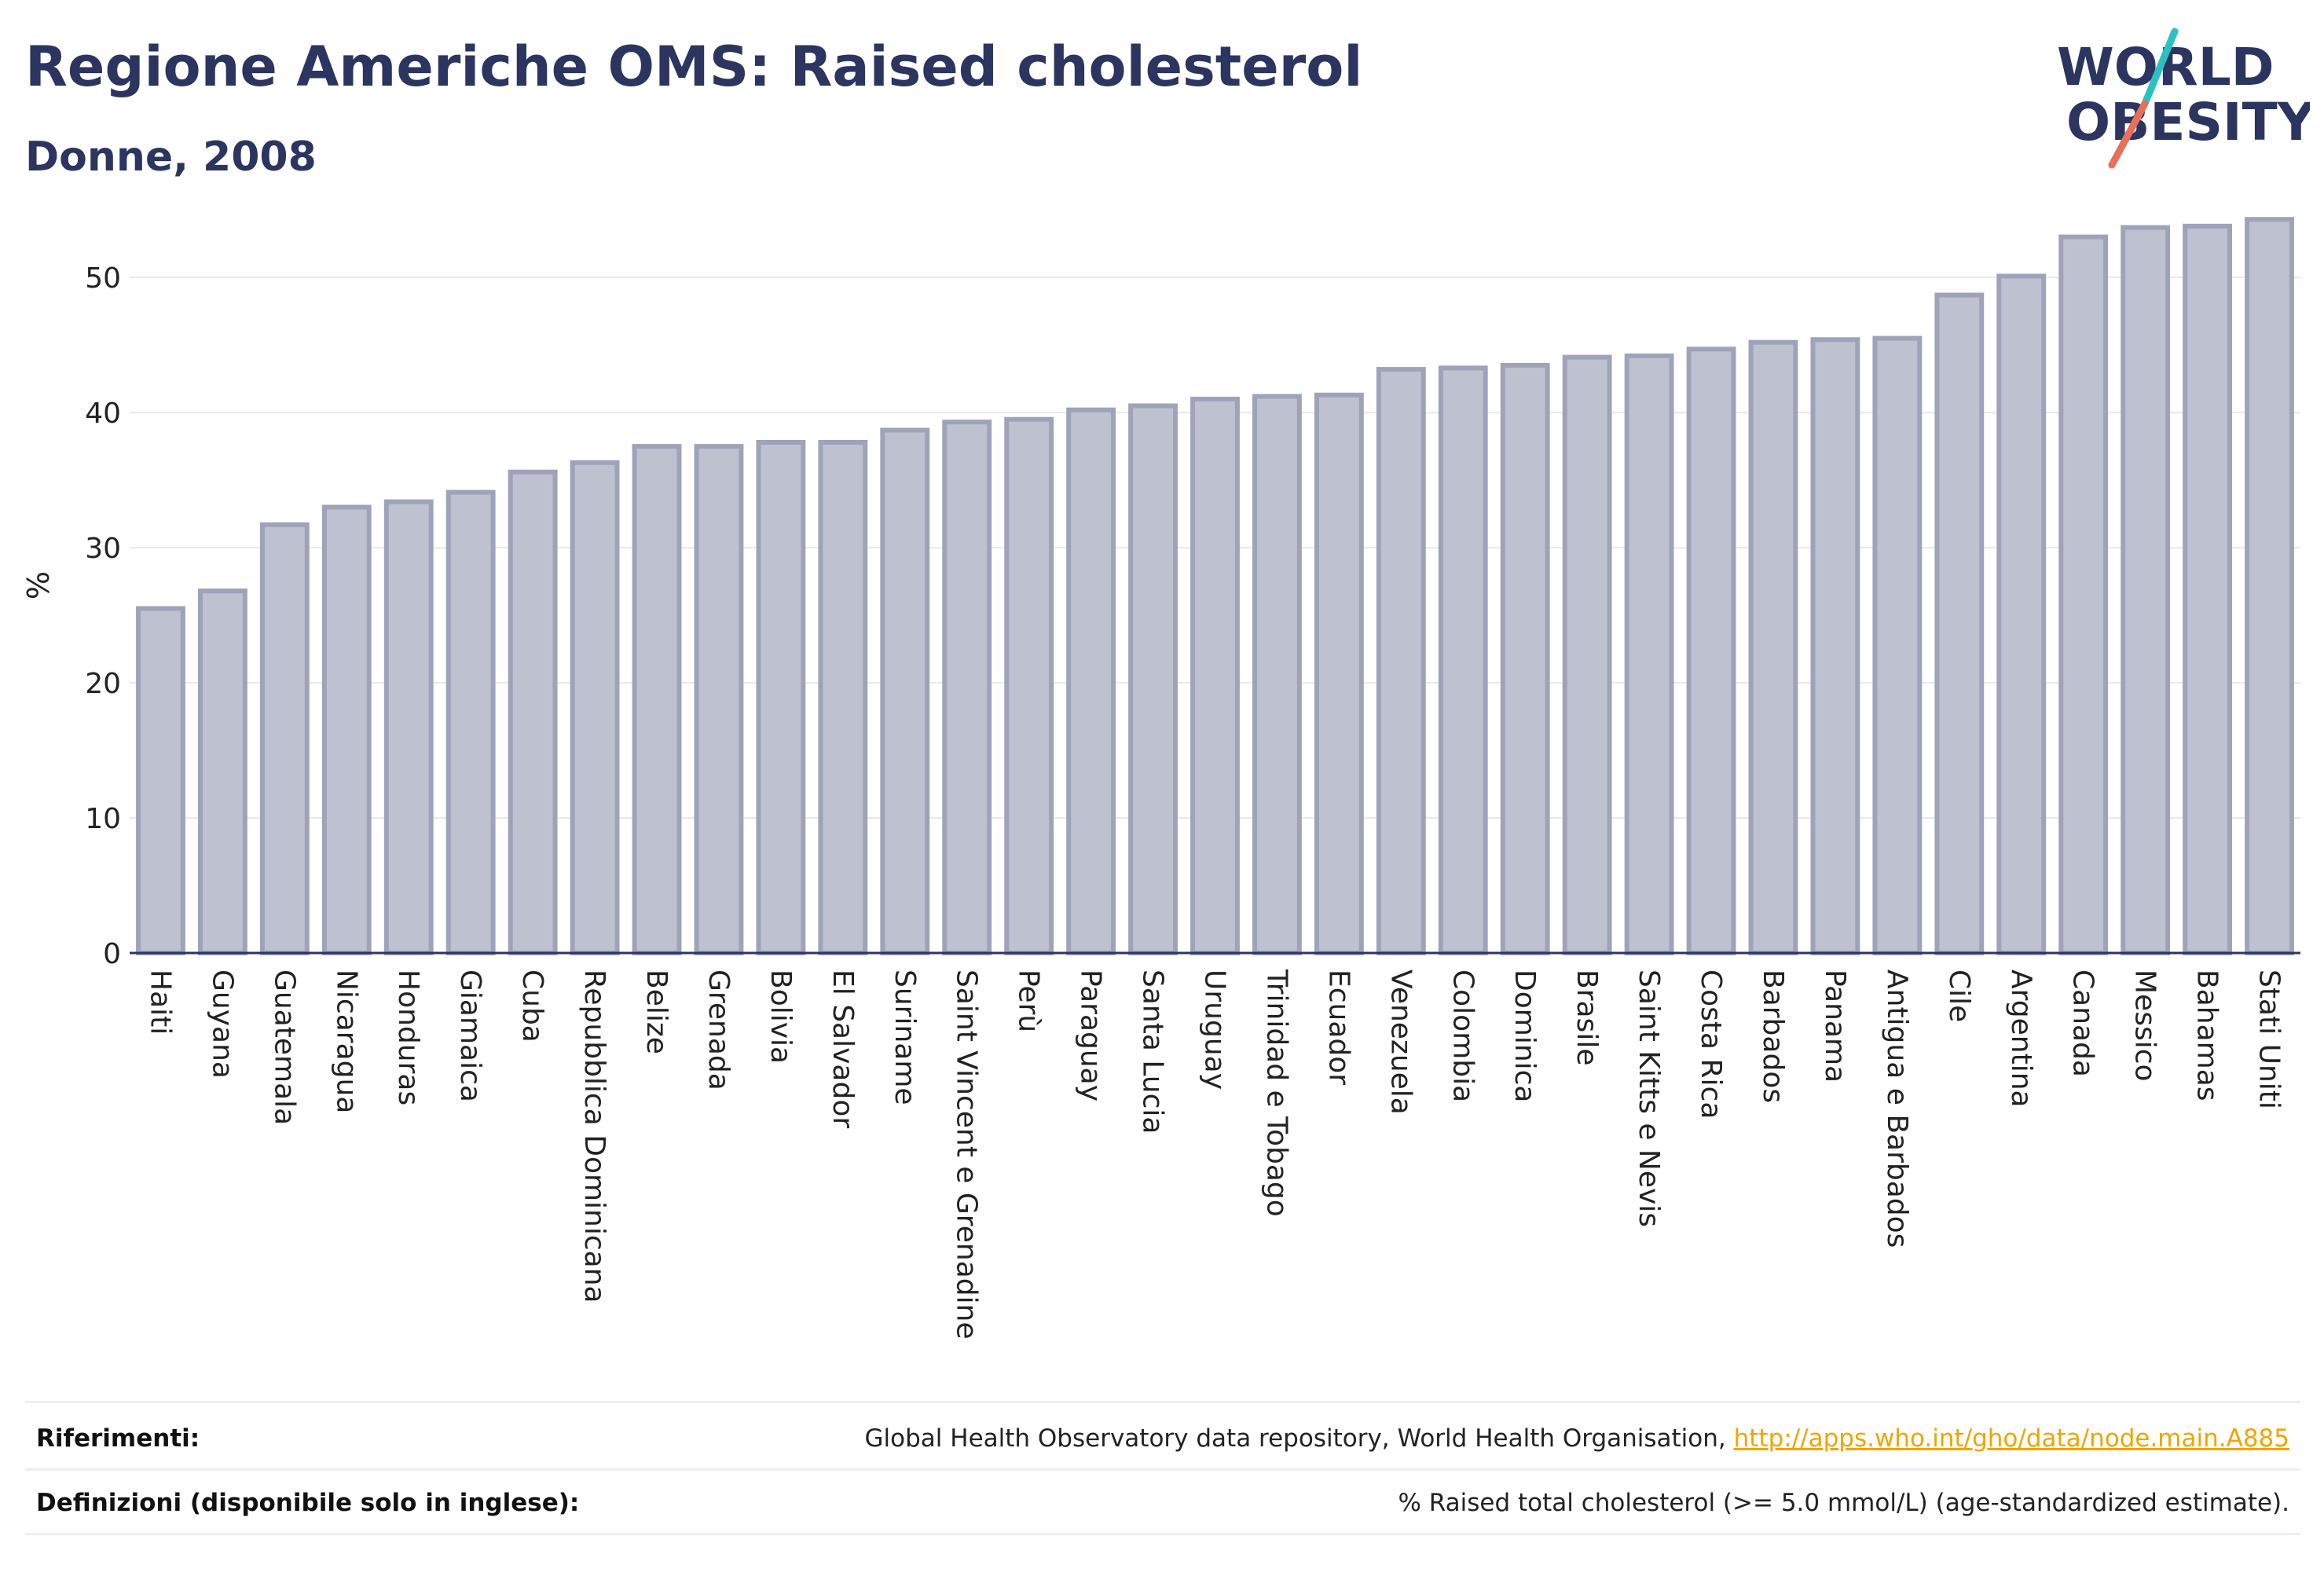 This screenshot has height=1576, width=2324. Describe the element at coordinates (1462, 1035) in the screenshot. I see `x-tick-label: Colombia` at that location.